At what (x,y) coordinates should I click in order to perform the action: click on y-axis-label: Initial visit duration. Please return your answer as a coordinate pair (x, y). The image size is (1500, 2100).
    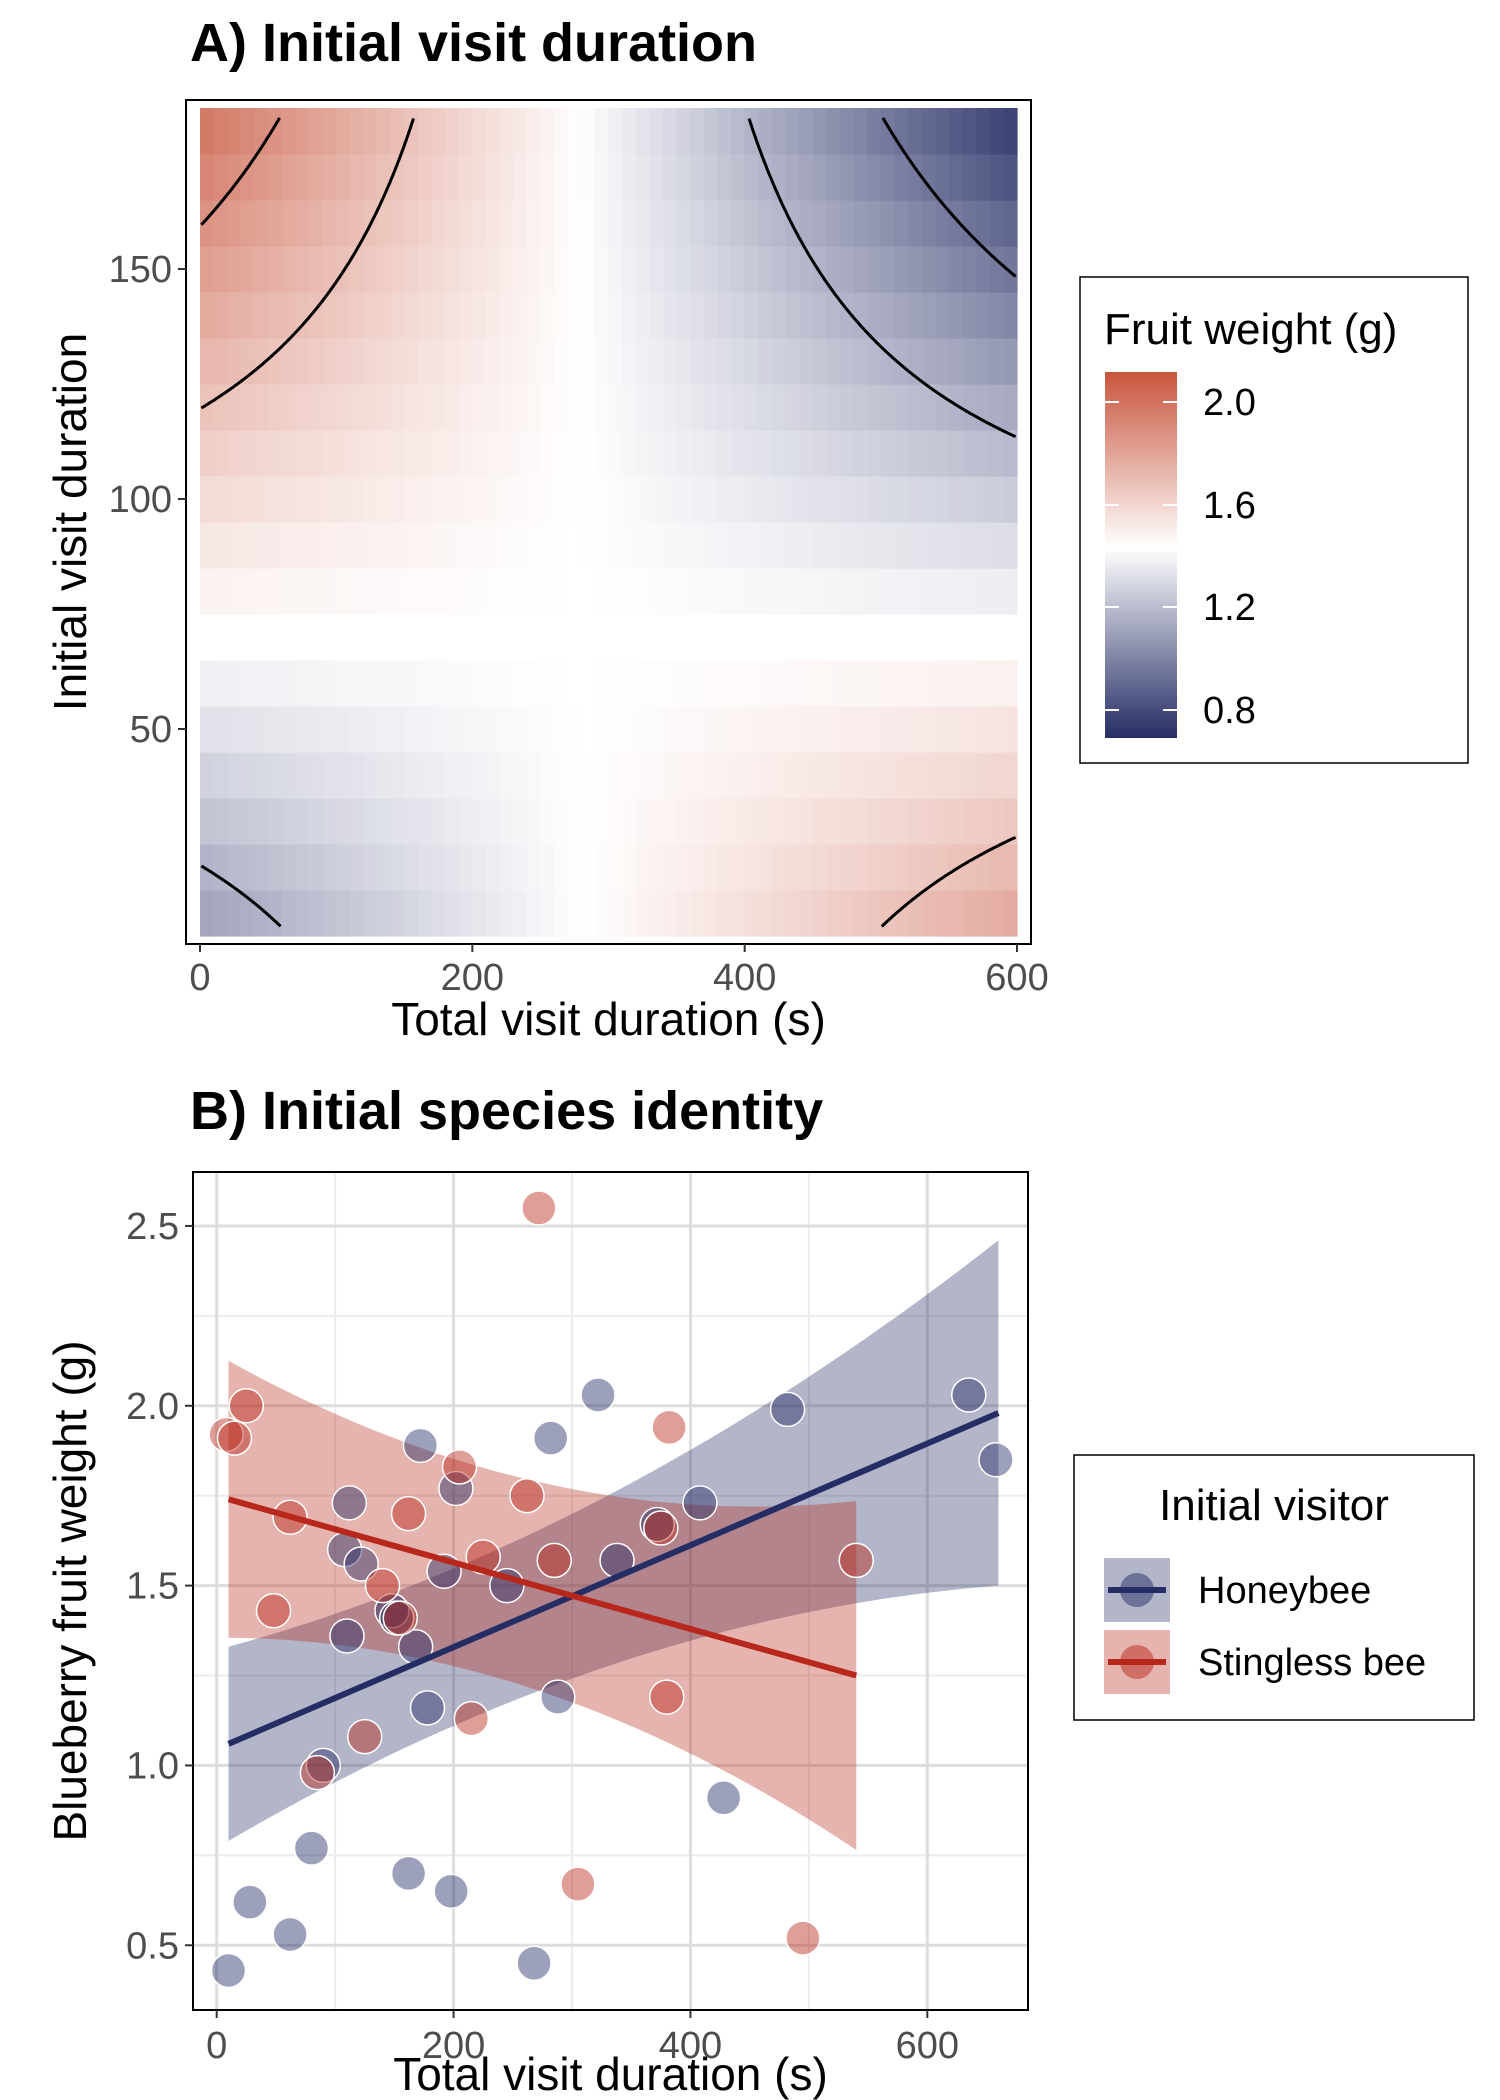
    Looking at the image, I should click on (70, 522).